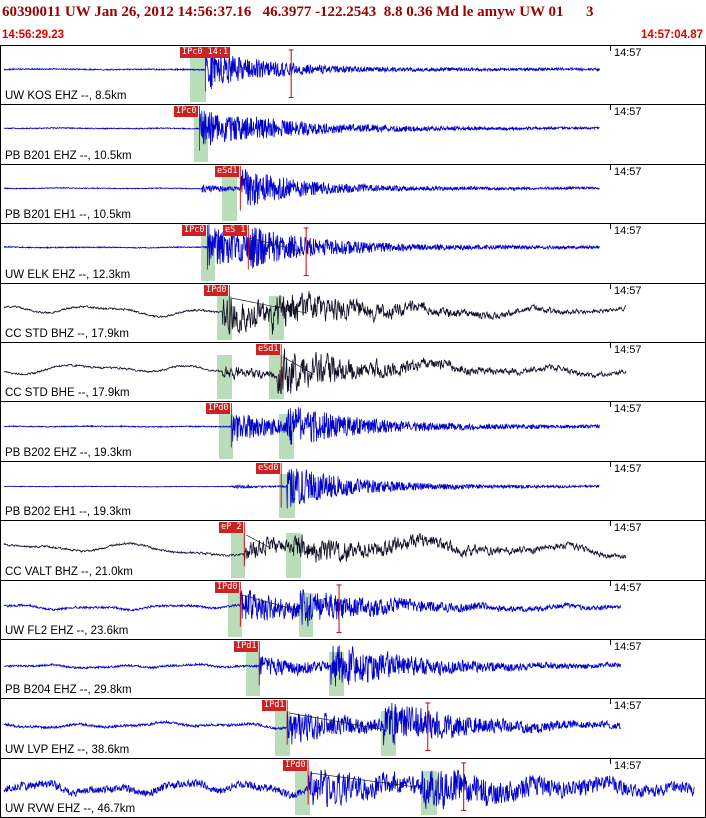  Describe the element at coordinates (68, 274) in the screenshot. I see `station-label: UW ELK EHZ --, 12.3km` at that location.